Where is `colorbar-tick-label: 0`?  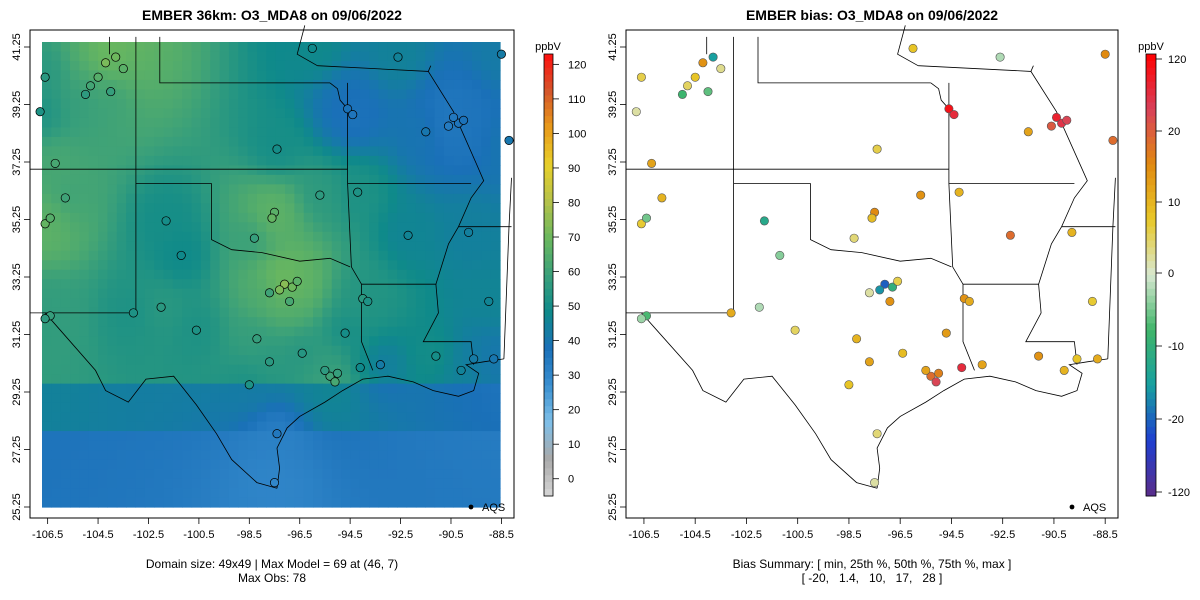
colorbar-tick-label: 0 is located at coordinates (571, 480).